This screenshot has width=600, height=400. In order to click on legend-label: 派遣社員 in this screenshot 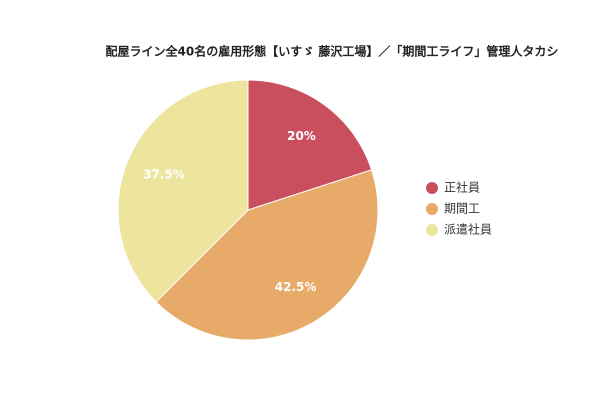, I will do `click(468, 229)`.